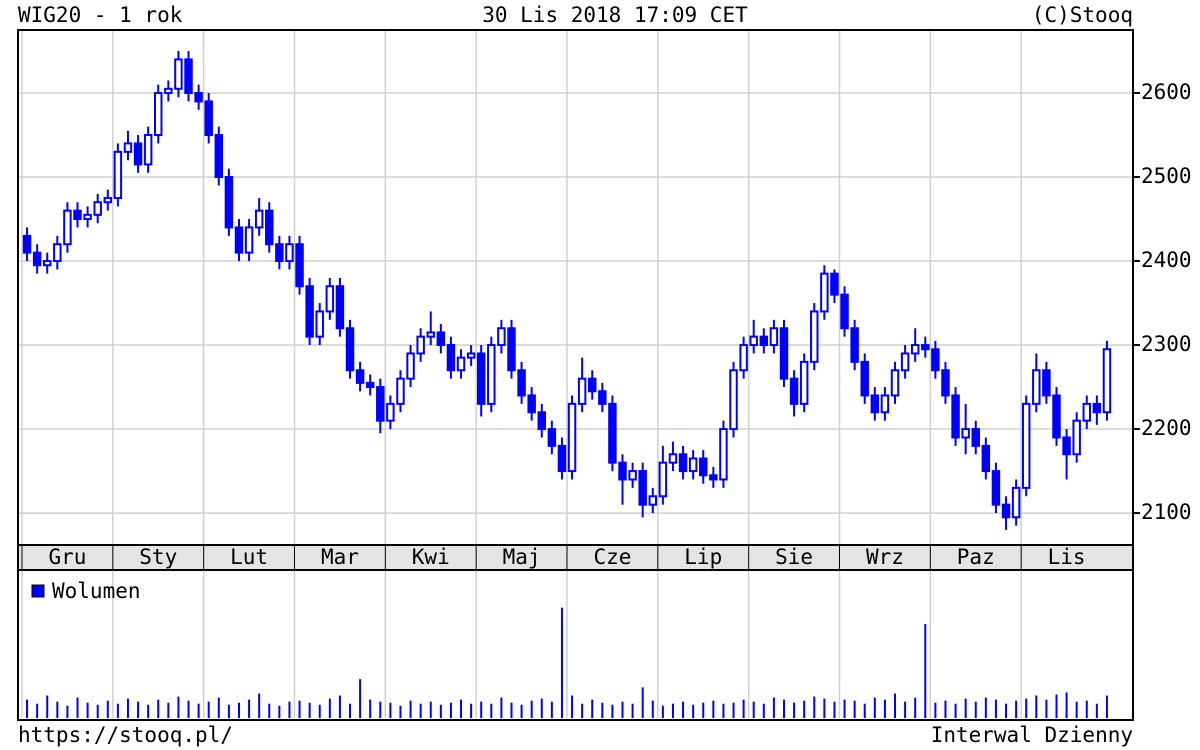 The width and height of the screenshot is (1200, 750). Describe the element at coordinates (1166, 428) in the screenshot. I see `y-tick-label: 2200` at that location.